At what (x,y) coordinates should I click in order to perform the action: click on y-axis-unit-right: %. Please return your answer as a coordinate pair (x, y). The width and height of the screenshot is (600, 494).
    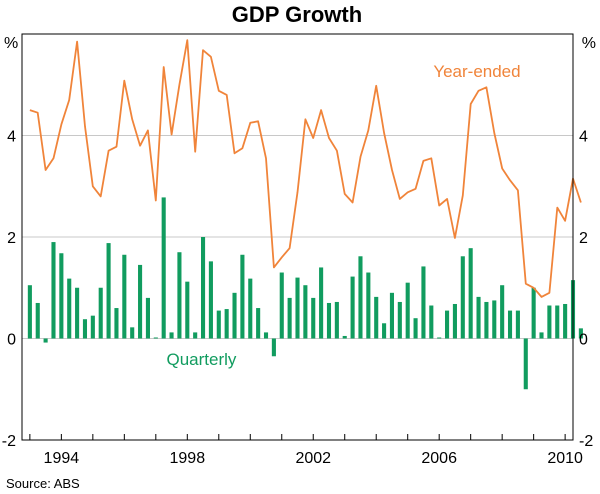
    Looking at the image, I should click on (589, 43).